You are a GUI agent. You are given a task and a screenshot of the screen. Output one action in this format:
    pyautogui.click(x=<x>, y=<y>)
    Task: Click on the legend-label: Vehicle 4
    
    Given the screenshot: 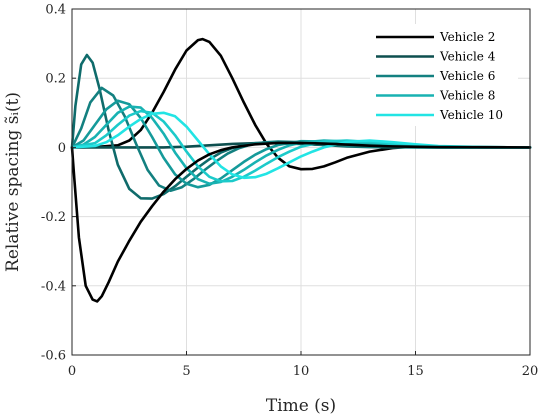 What is the action you would take?
    pyautogui.click(x=467, y=57)
    